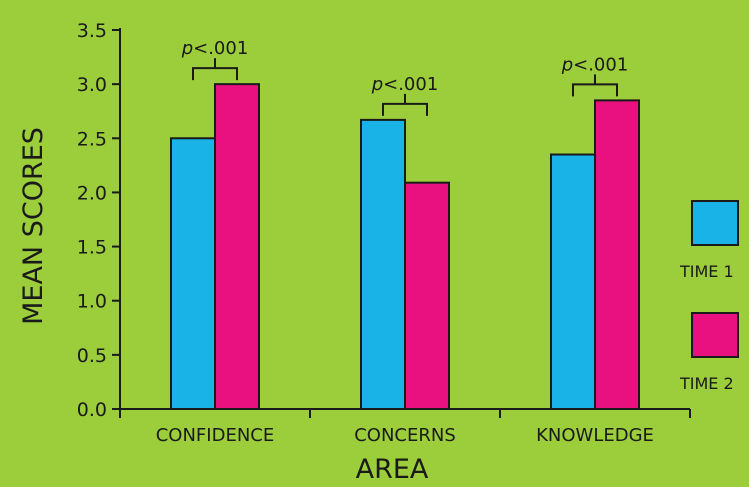 Image resolution: width=749 pixels, height=487 pixels. Describe the element at coordinates (706, 383) in the screenshot. I see `legend-label: TIME 2` at that location.